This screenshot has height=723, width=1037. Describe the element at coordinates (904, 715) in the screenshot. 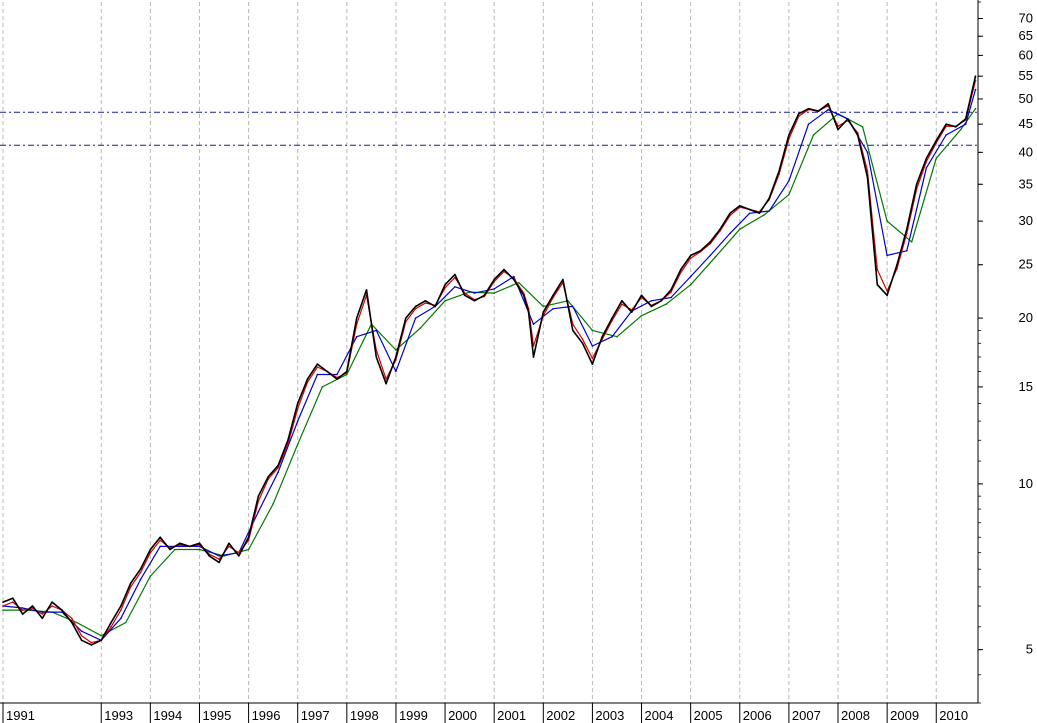

I see `x-tick-label-2009: 2009` at that location.